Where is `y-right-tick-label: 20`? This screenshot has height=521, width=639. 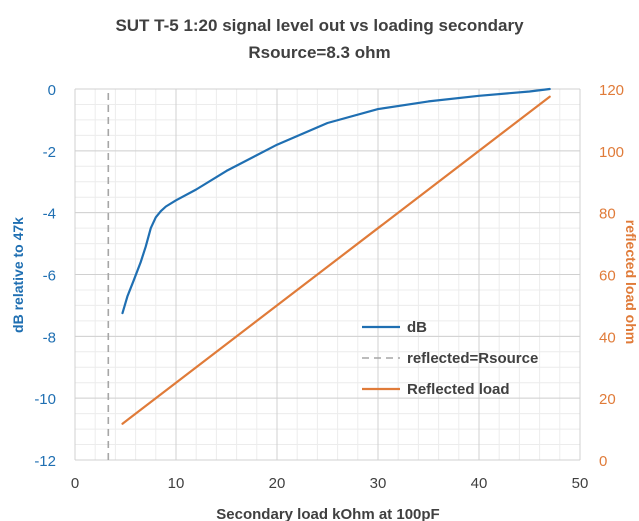 y-right-tick-label: 20 is located at coordinates (607, 399).